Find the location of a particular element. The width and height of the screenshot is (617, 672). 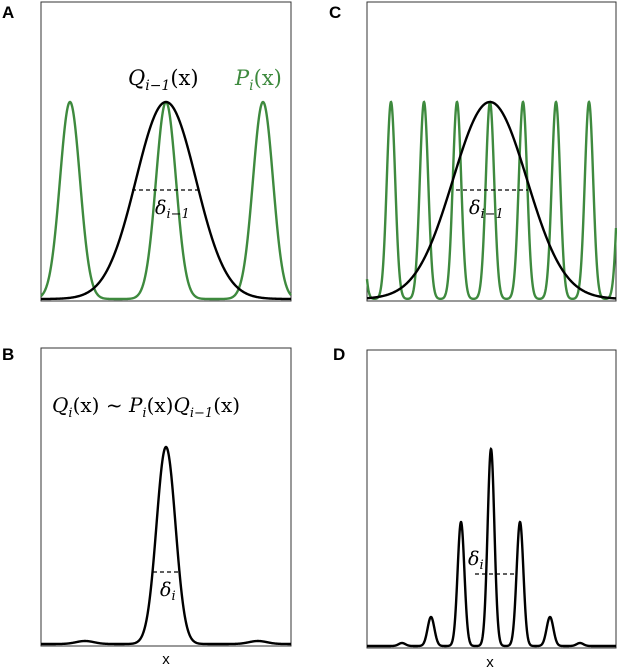

panel-d-delta-label: δi is located at coordinates (476, 560).